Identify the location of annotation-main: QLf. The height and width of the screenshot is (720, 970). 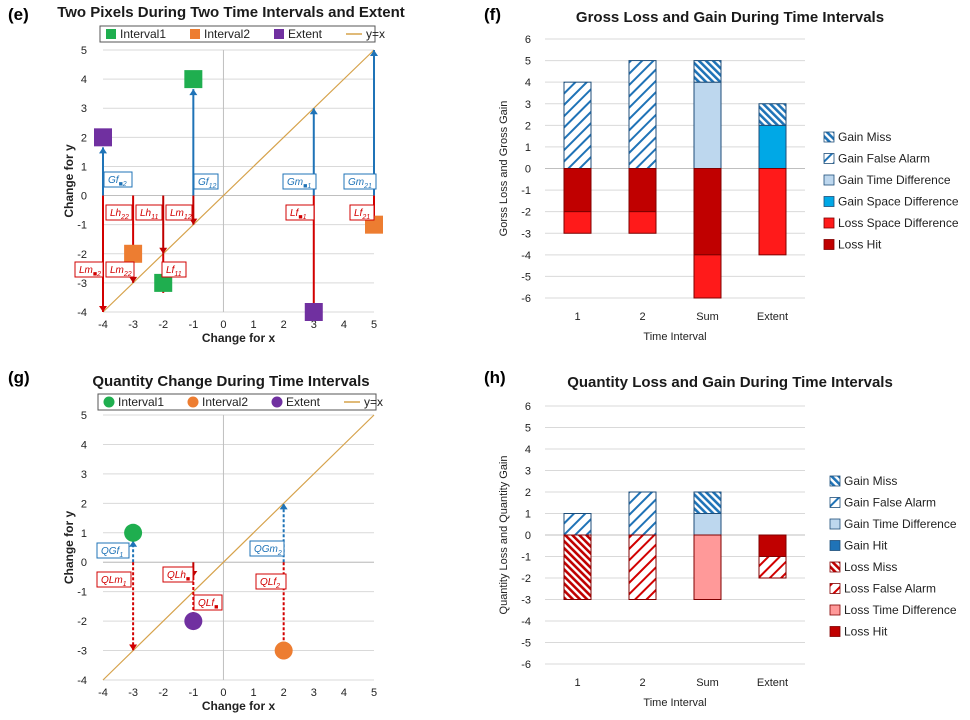
(206, 603).